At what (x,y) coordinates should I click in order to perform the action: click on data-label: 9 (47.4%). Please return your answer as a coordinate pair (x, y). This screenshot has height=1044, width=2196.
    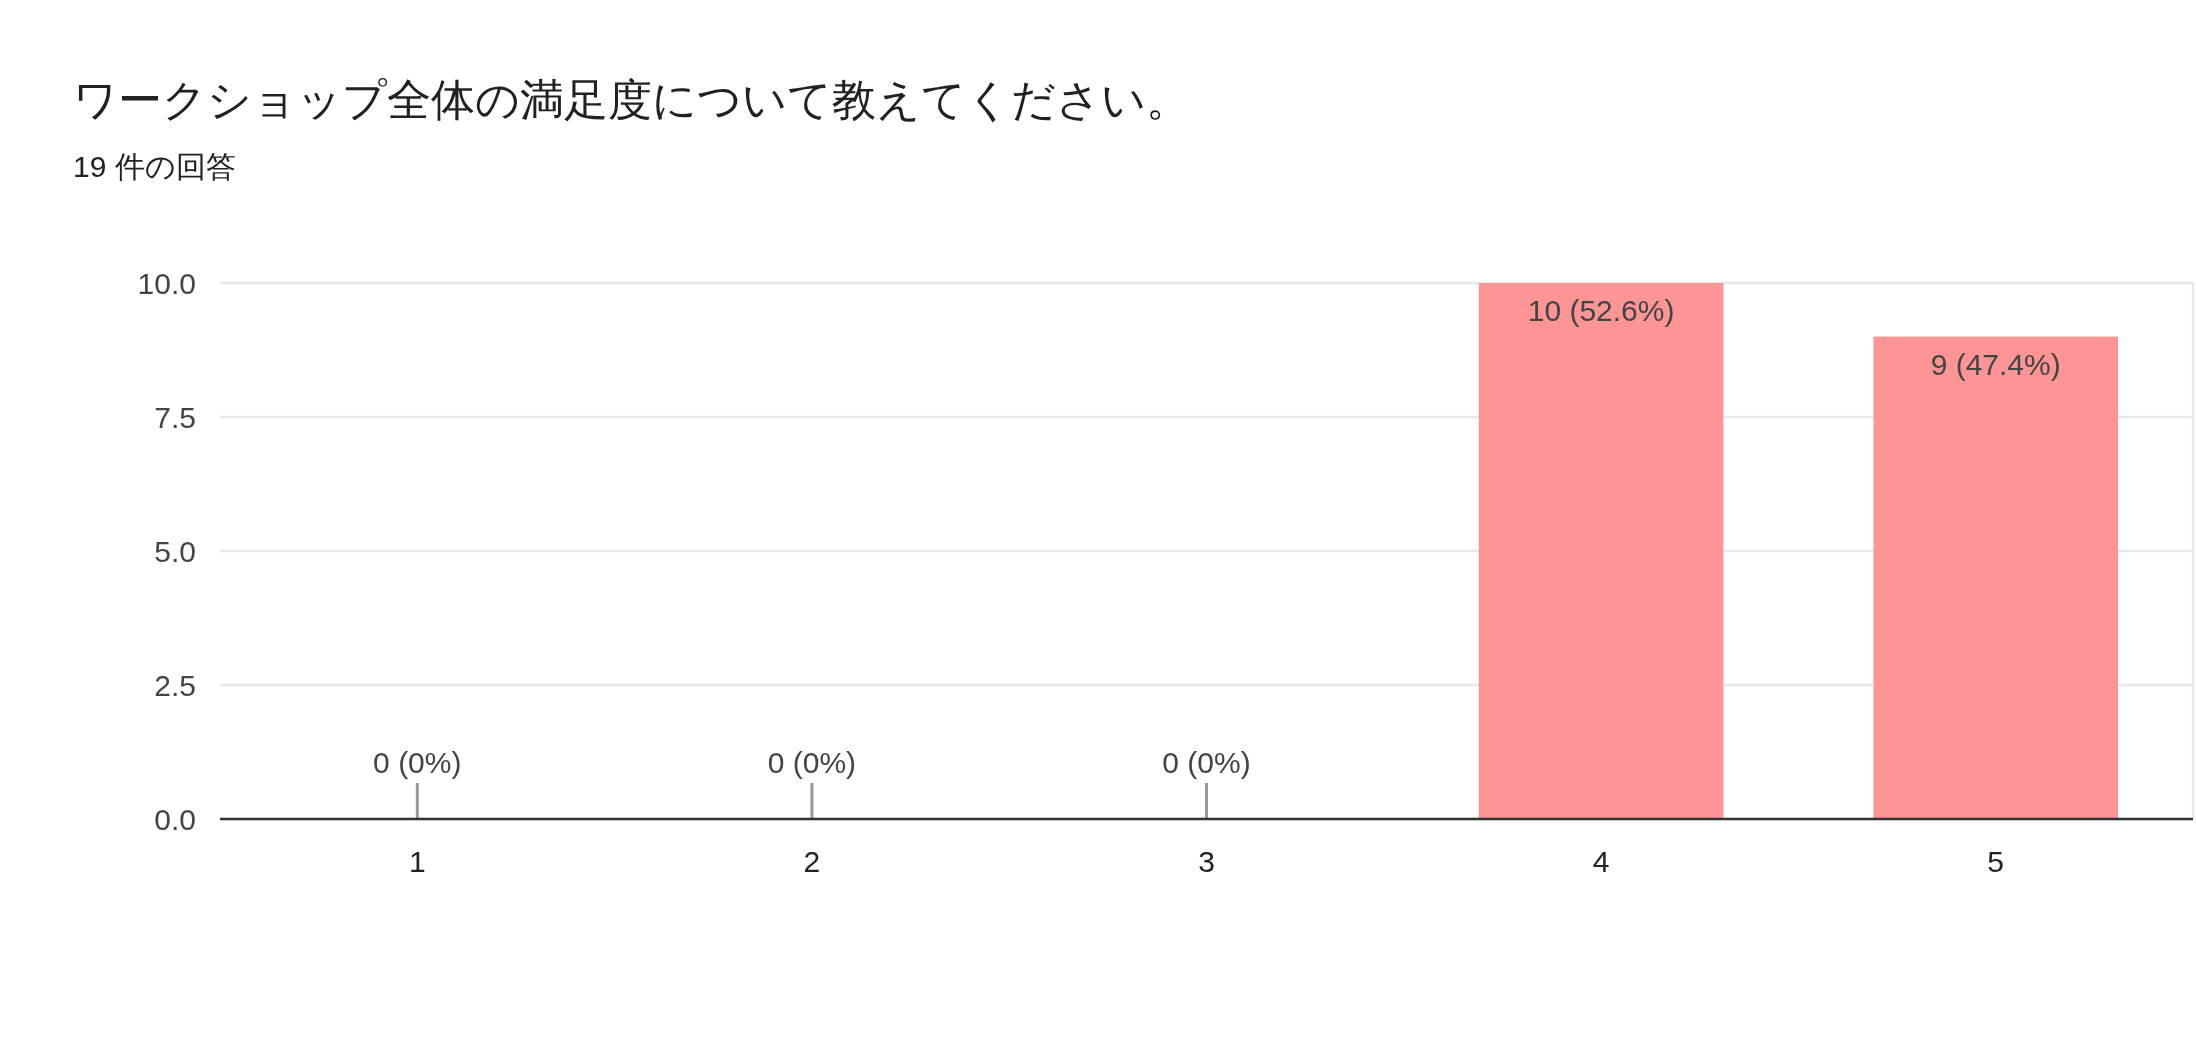
    Looking at the image, I should click on (1995, 364).